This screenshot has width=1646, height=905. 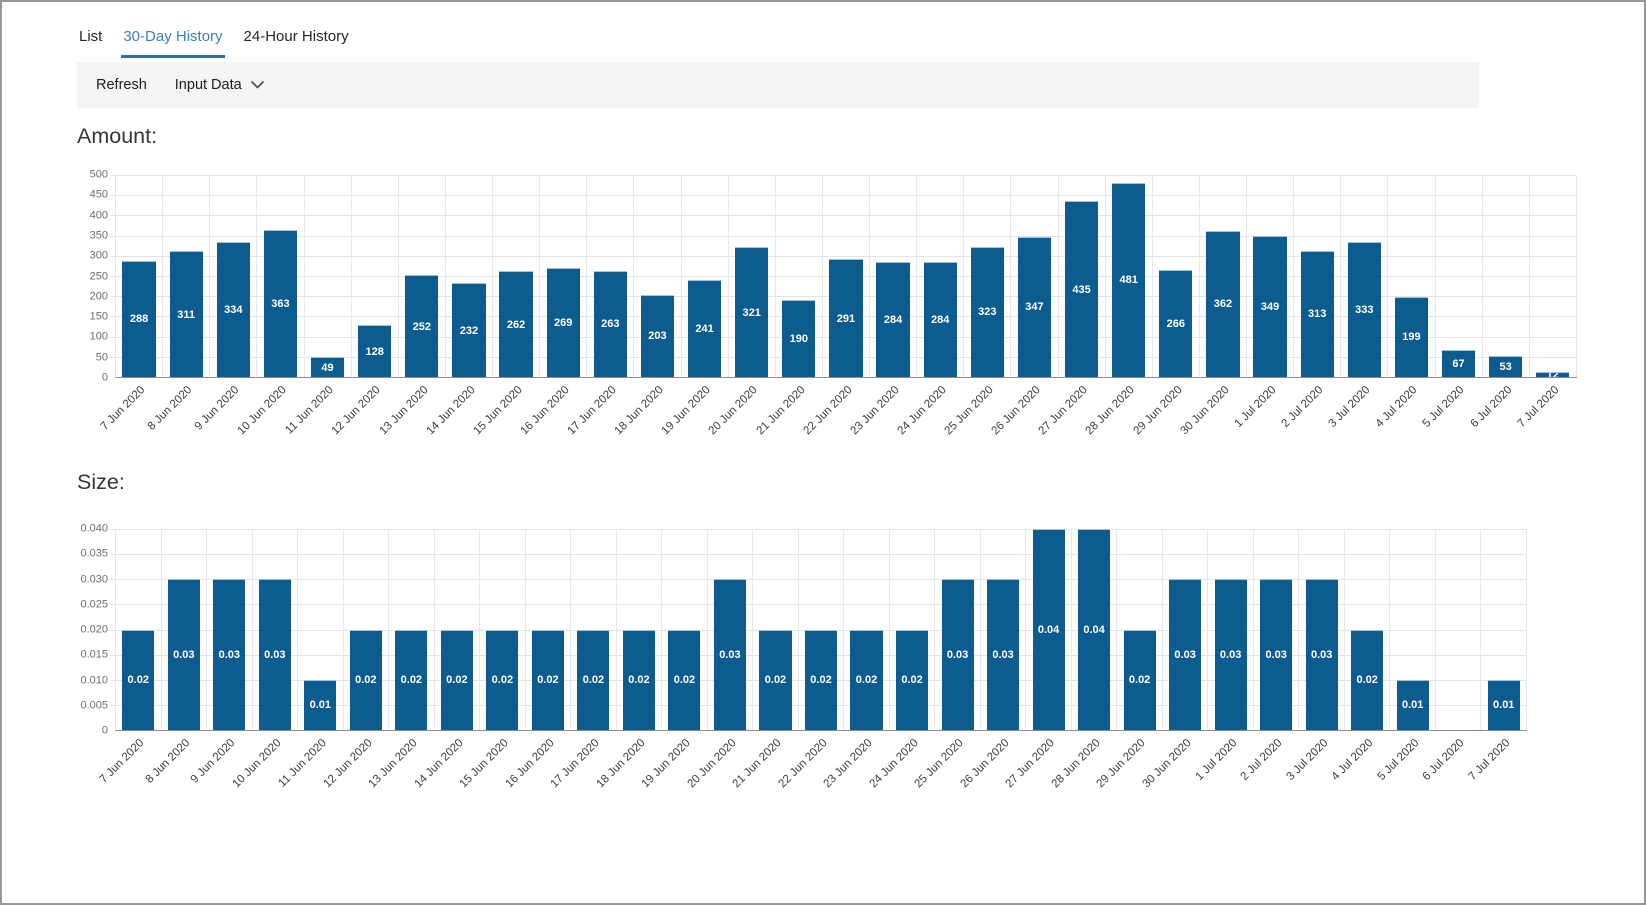 I want to click on x-axis-label: 16 Jun 2020, so click(x=545, y=411).